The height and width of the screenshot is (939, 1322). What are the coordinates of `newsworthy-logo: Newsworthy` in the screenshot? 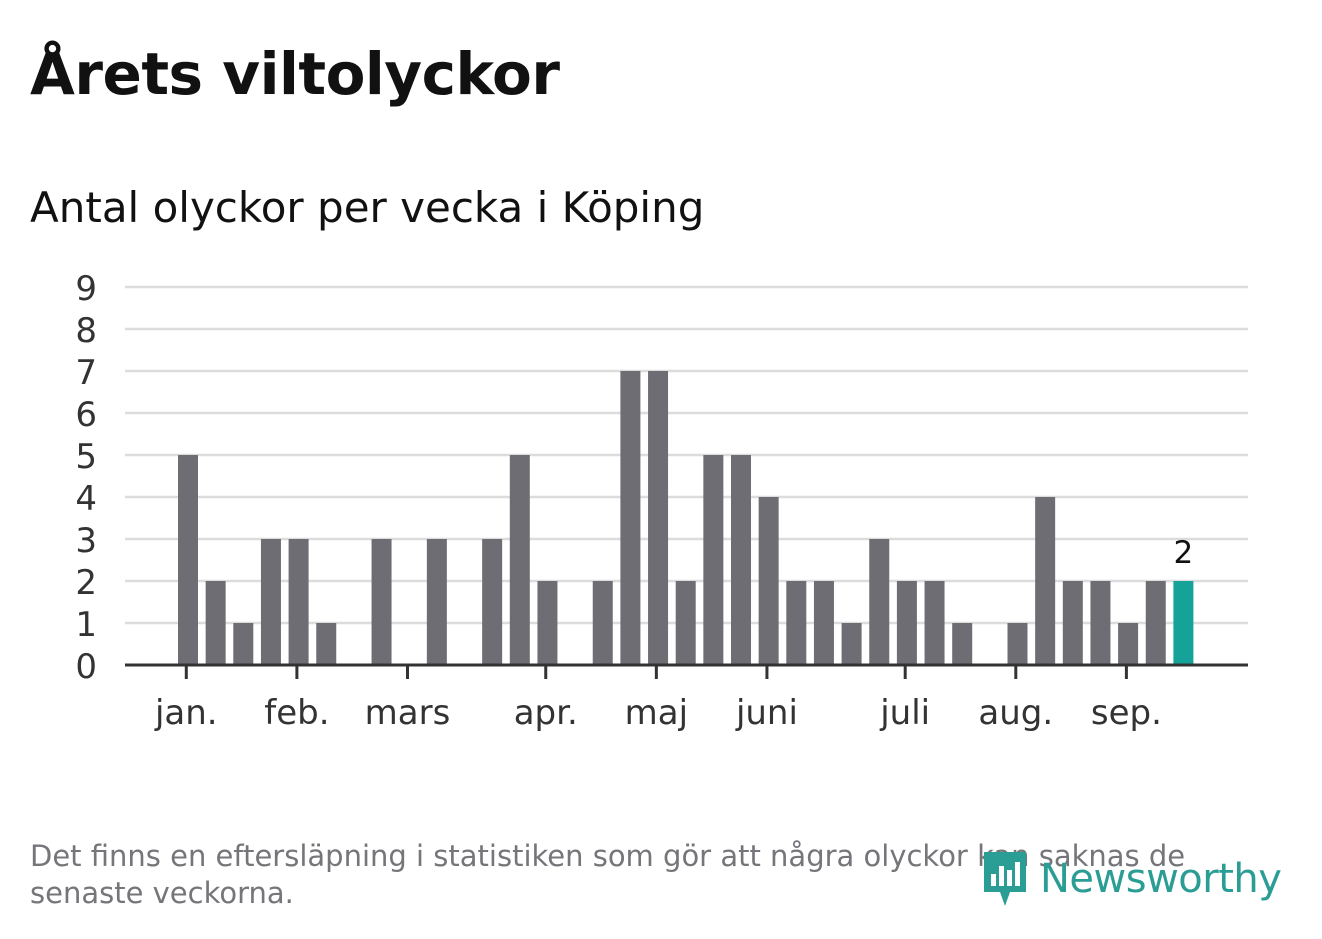 It's located at (1131, 879).